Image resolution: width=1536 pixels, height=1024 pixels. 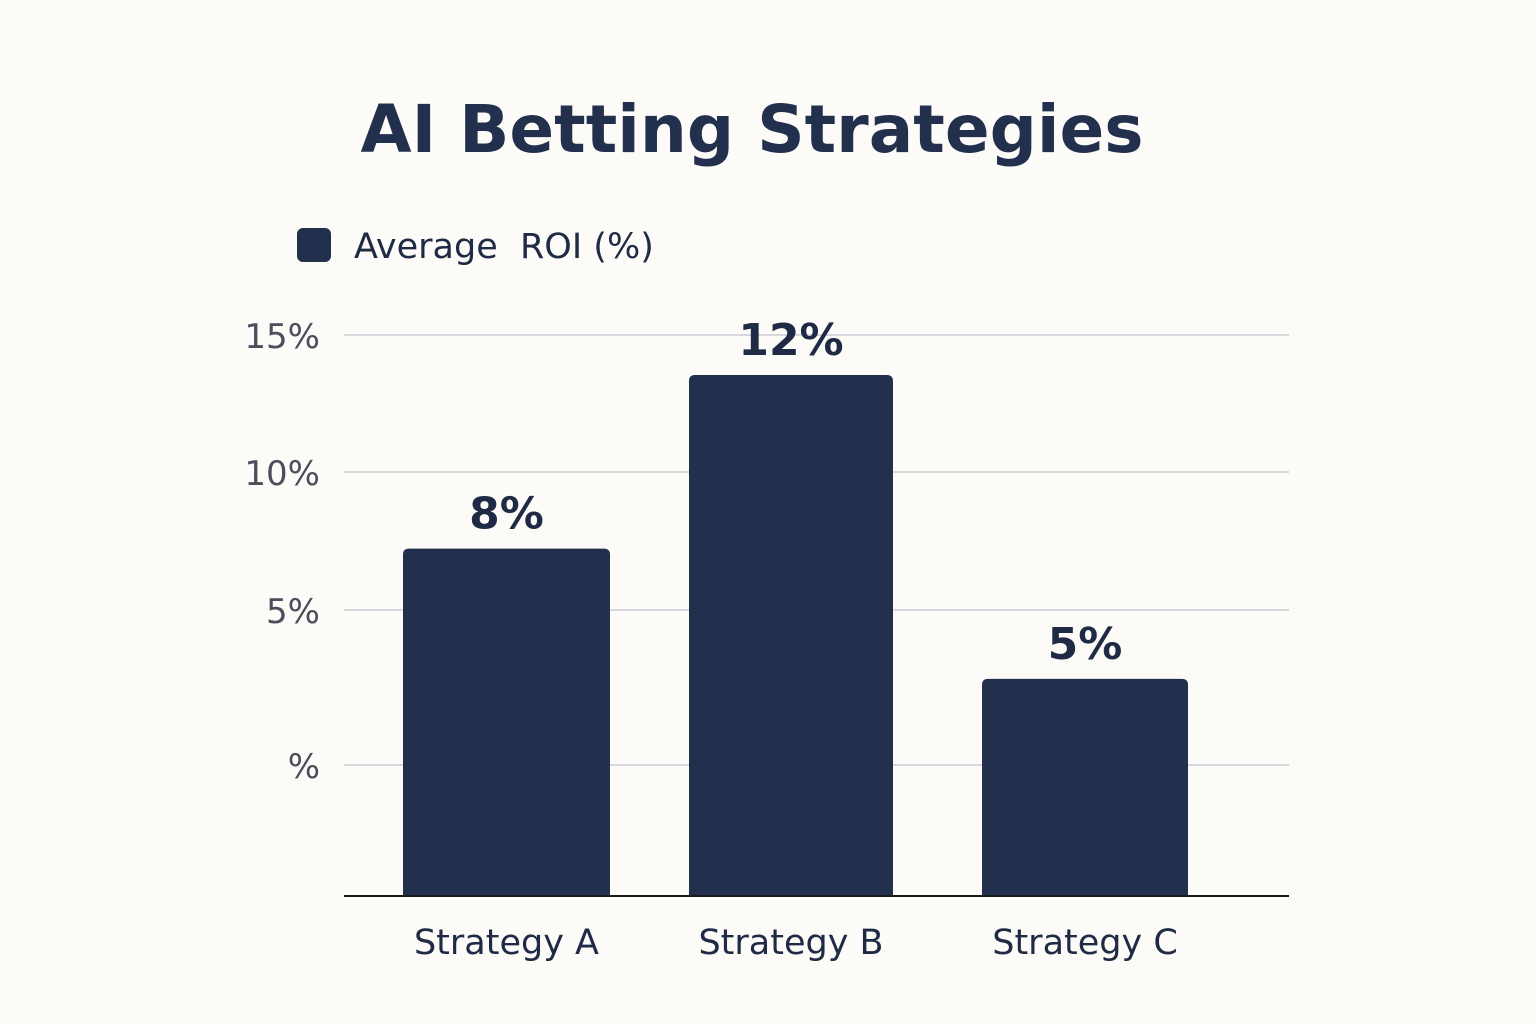 What do you see at coordinates (506, 943) in the screenshot?
I see `x-tick-label: Strategy A` at bounding box center [506, 943].